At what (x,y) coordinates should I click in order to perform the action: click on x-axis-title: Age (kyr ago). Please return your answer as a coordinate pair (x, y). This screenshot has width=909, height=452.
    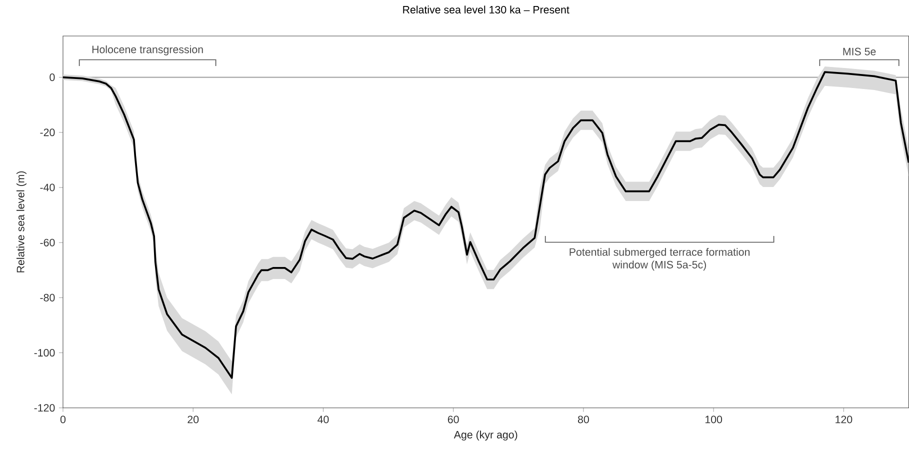
    Looking at the image, I should click on (486, 435).